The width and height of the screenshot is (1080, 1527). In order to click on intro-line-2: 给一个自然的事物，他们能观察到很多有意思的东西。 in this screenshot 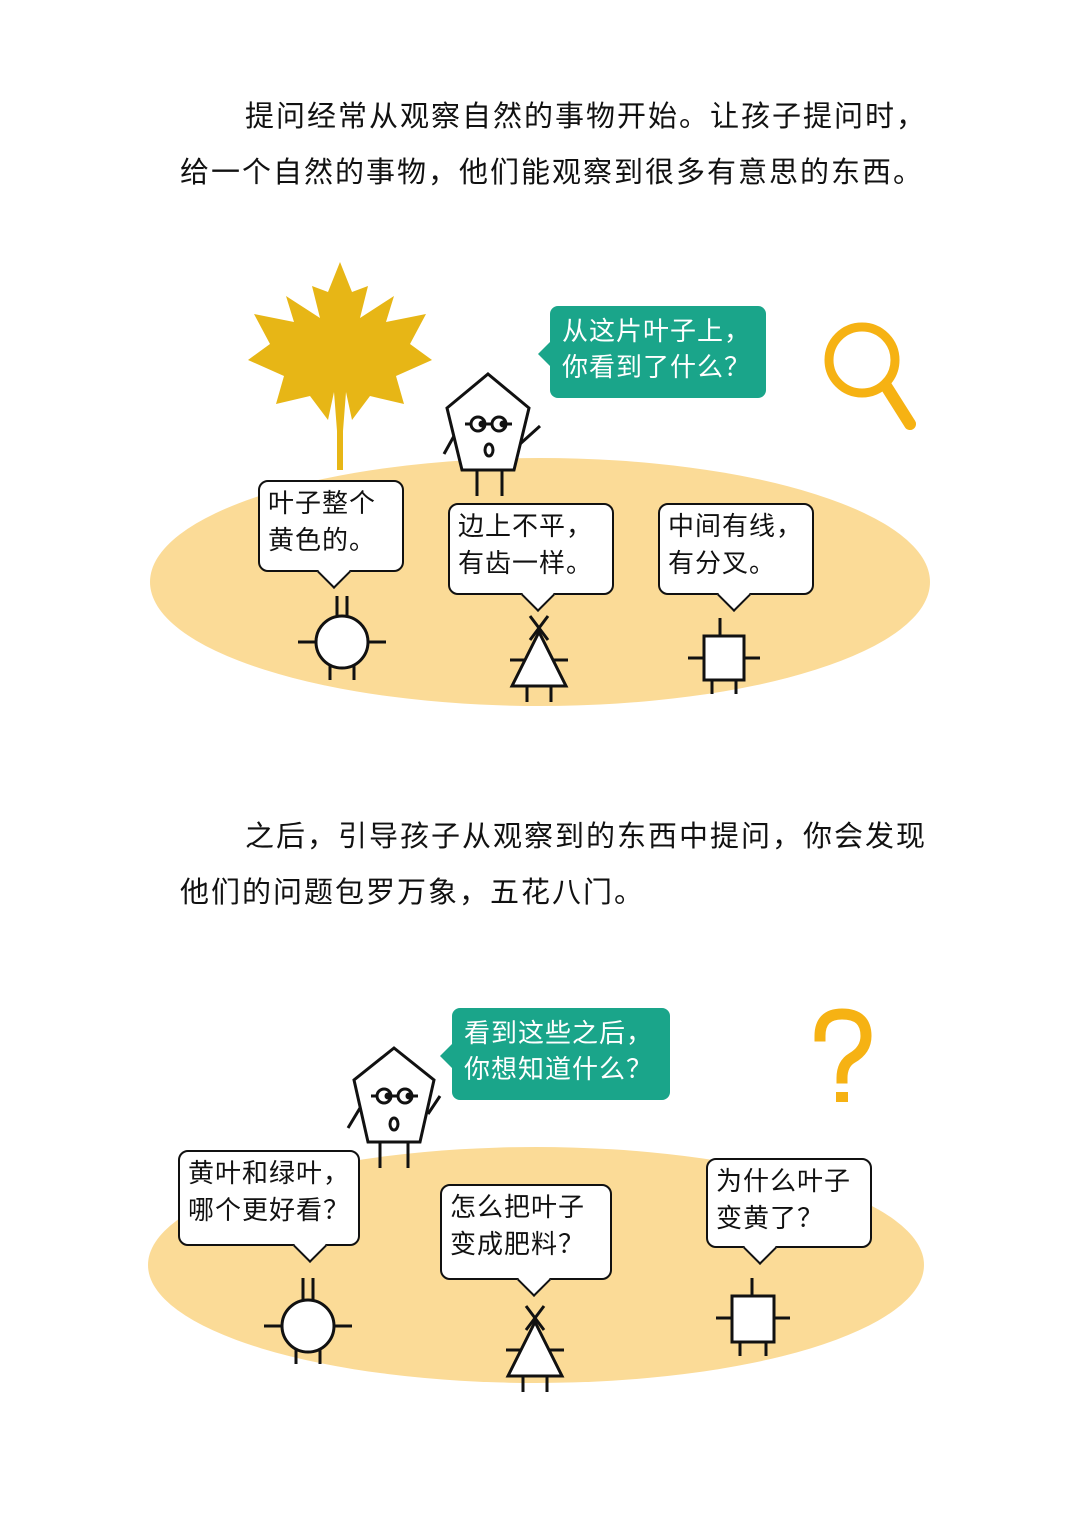, I will do `click(552, 172)`.